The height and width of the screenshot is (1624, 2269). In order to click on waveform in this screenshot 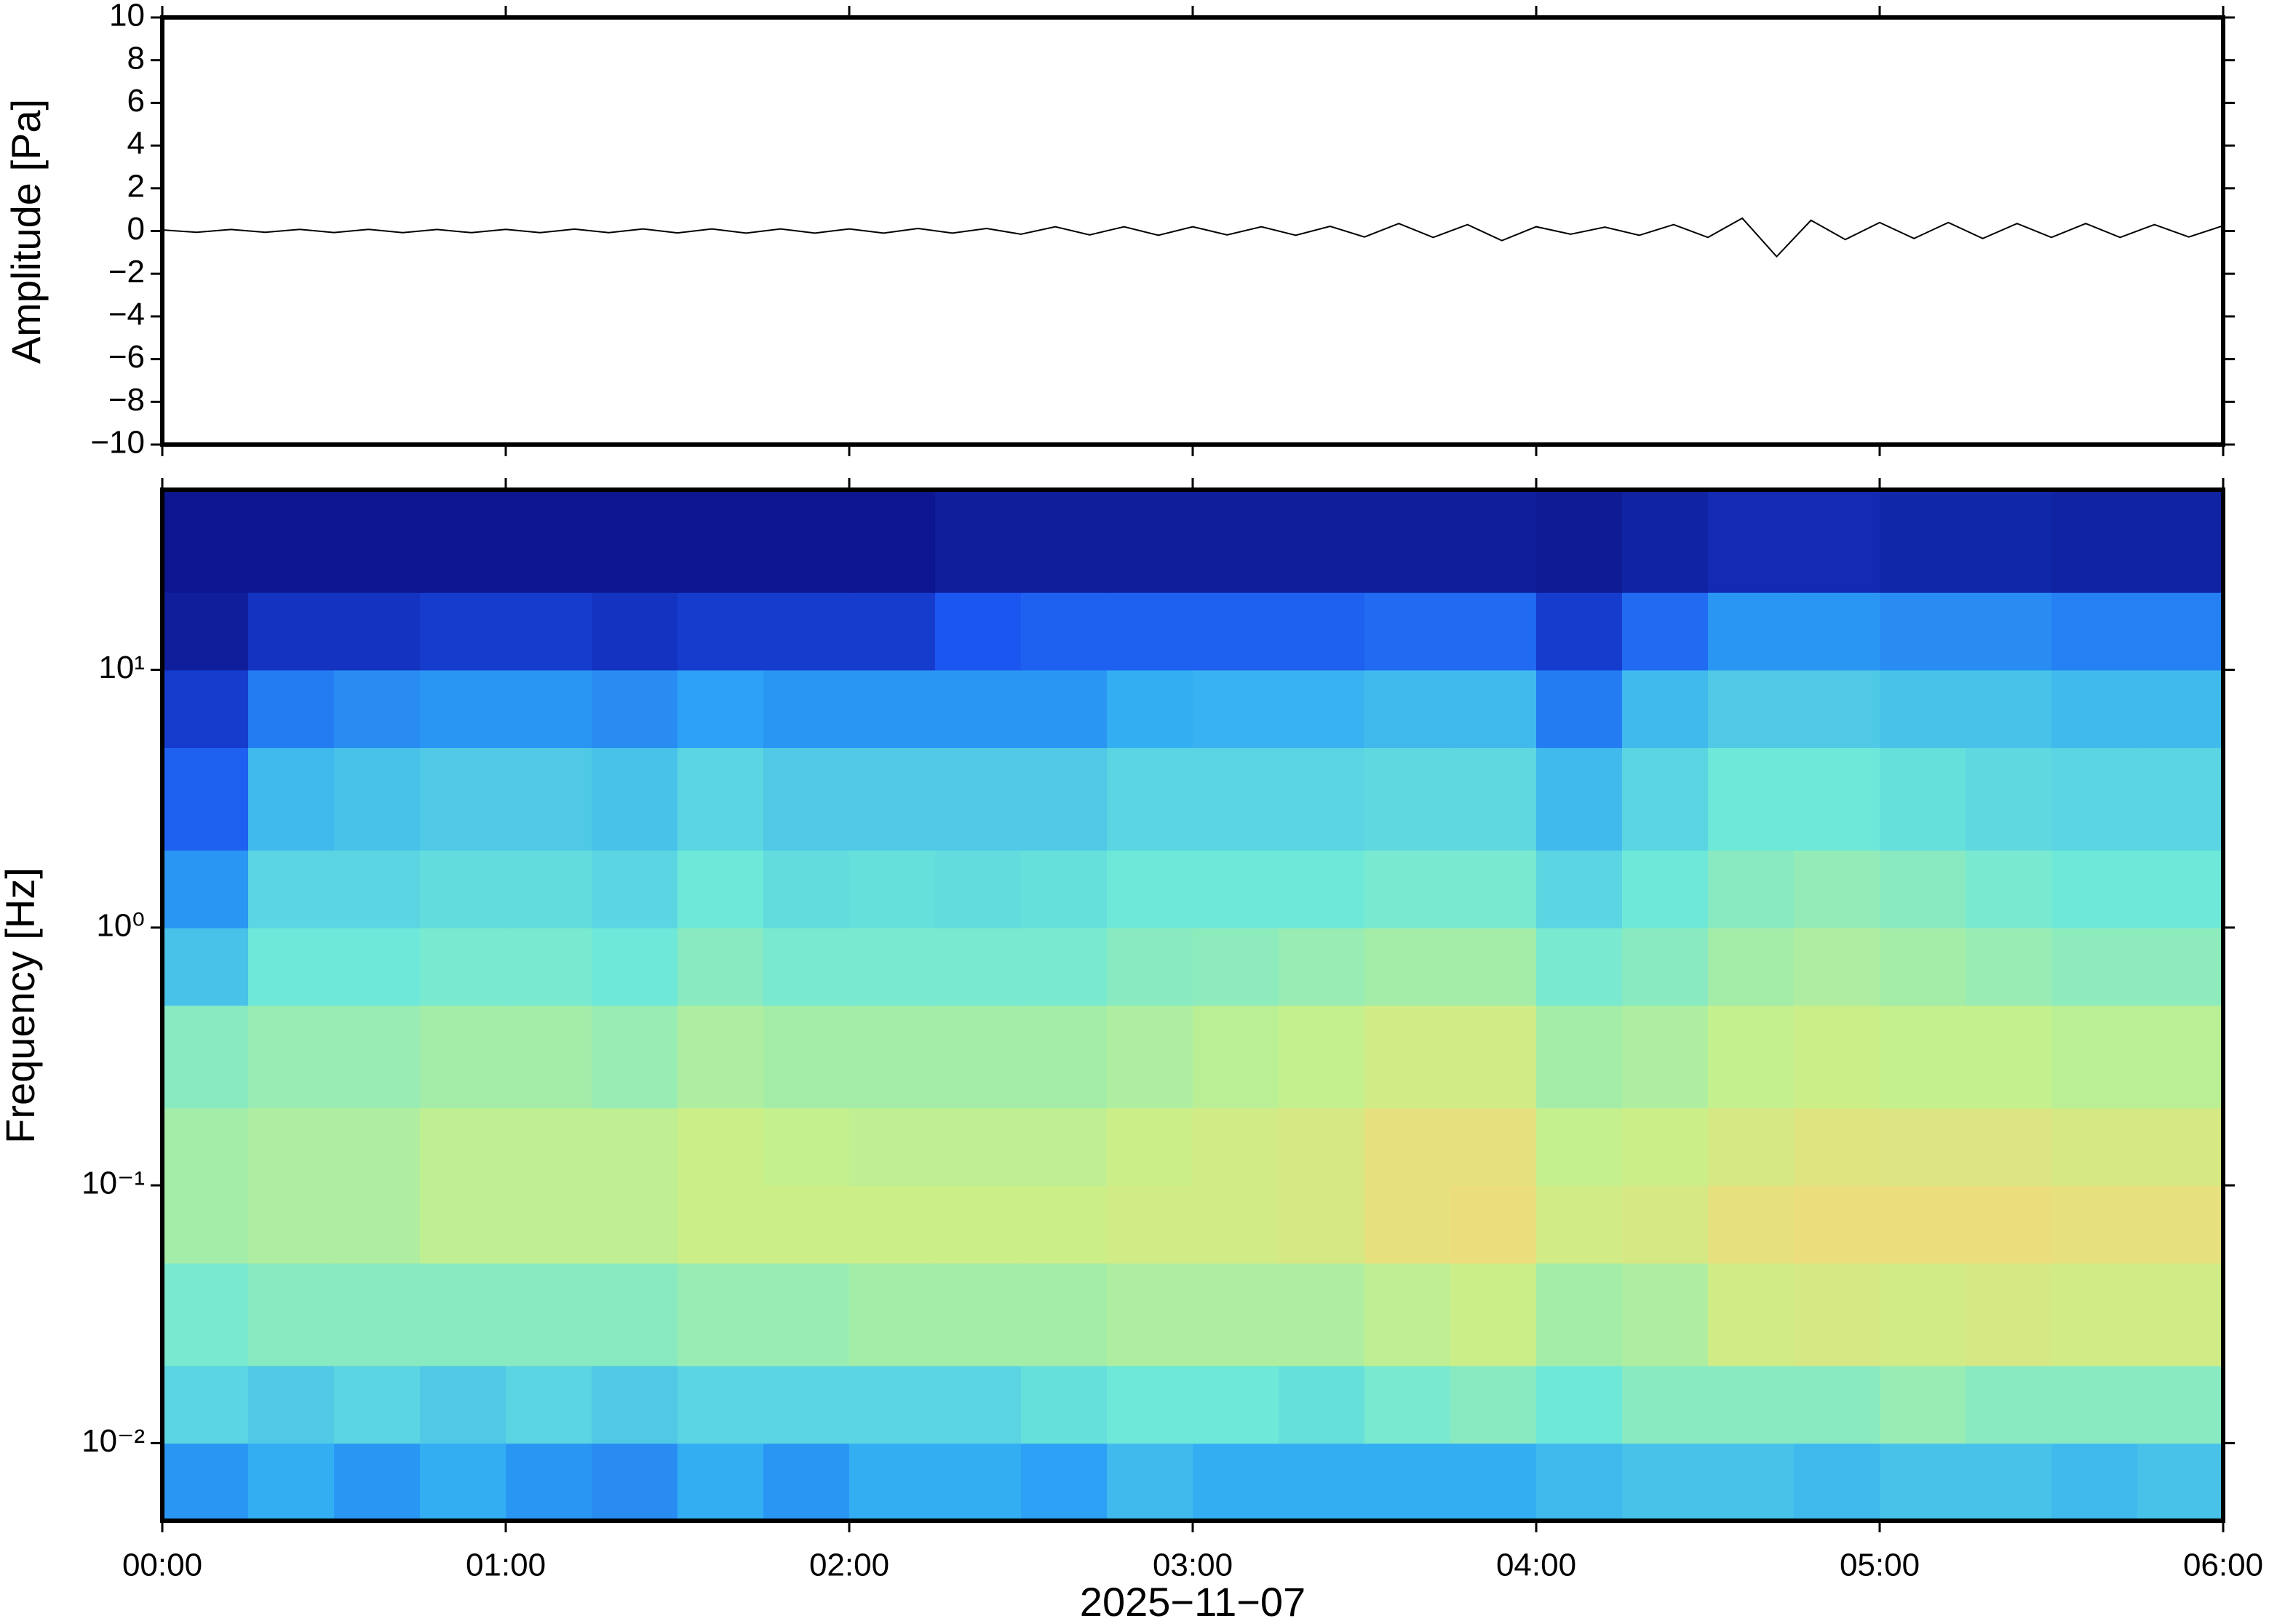, I will do `click(1193, 237)`.